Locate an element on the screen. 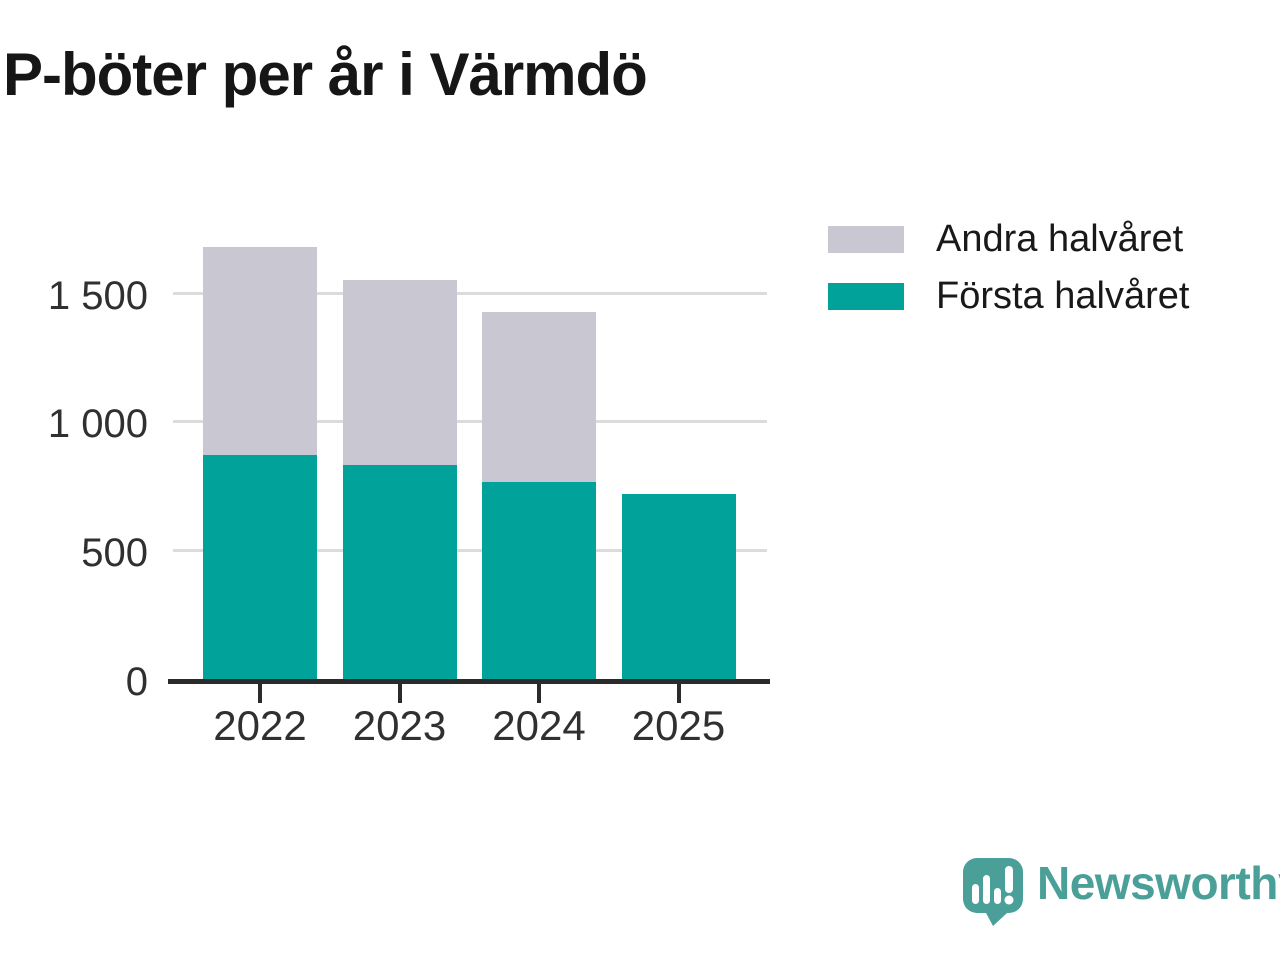 The height and width of the screenshot is (960, 1280). legend-item-forsta-halvaret: Första halvåret is located at coordinates (1008, 296).